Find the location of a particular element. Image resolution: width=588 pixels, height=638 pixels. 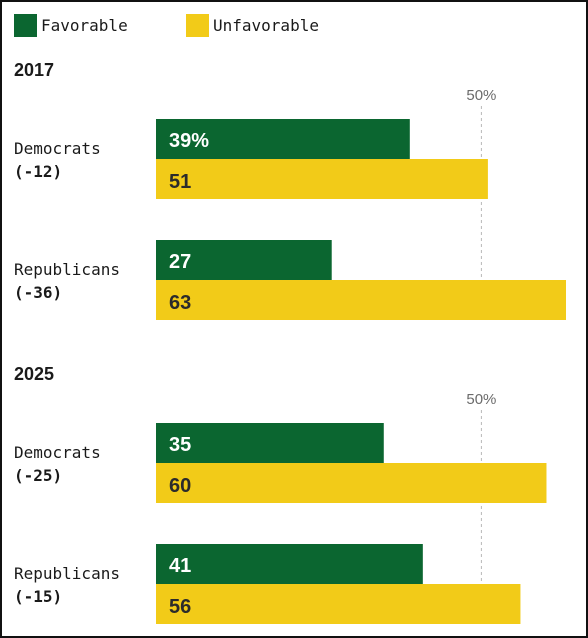

bar-unfavorable-democrats-2025 is located at coordinates (351, 483).